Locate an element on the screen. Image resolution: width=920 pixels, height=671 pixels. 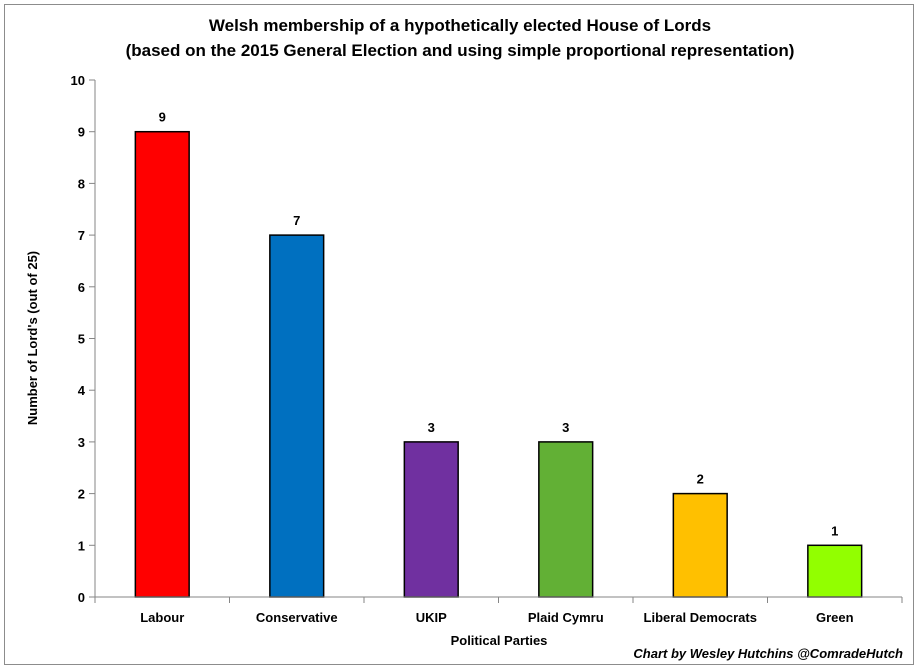
y-tick-label: 4 is located at coordinates (82, 390).